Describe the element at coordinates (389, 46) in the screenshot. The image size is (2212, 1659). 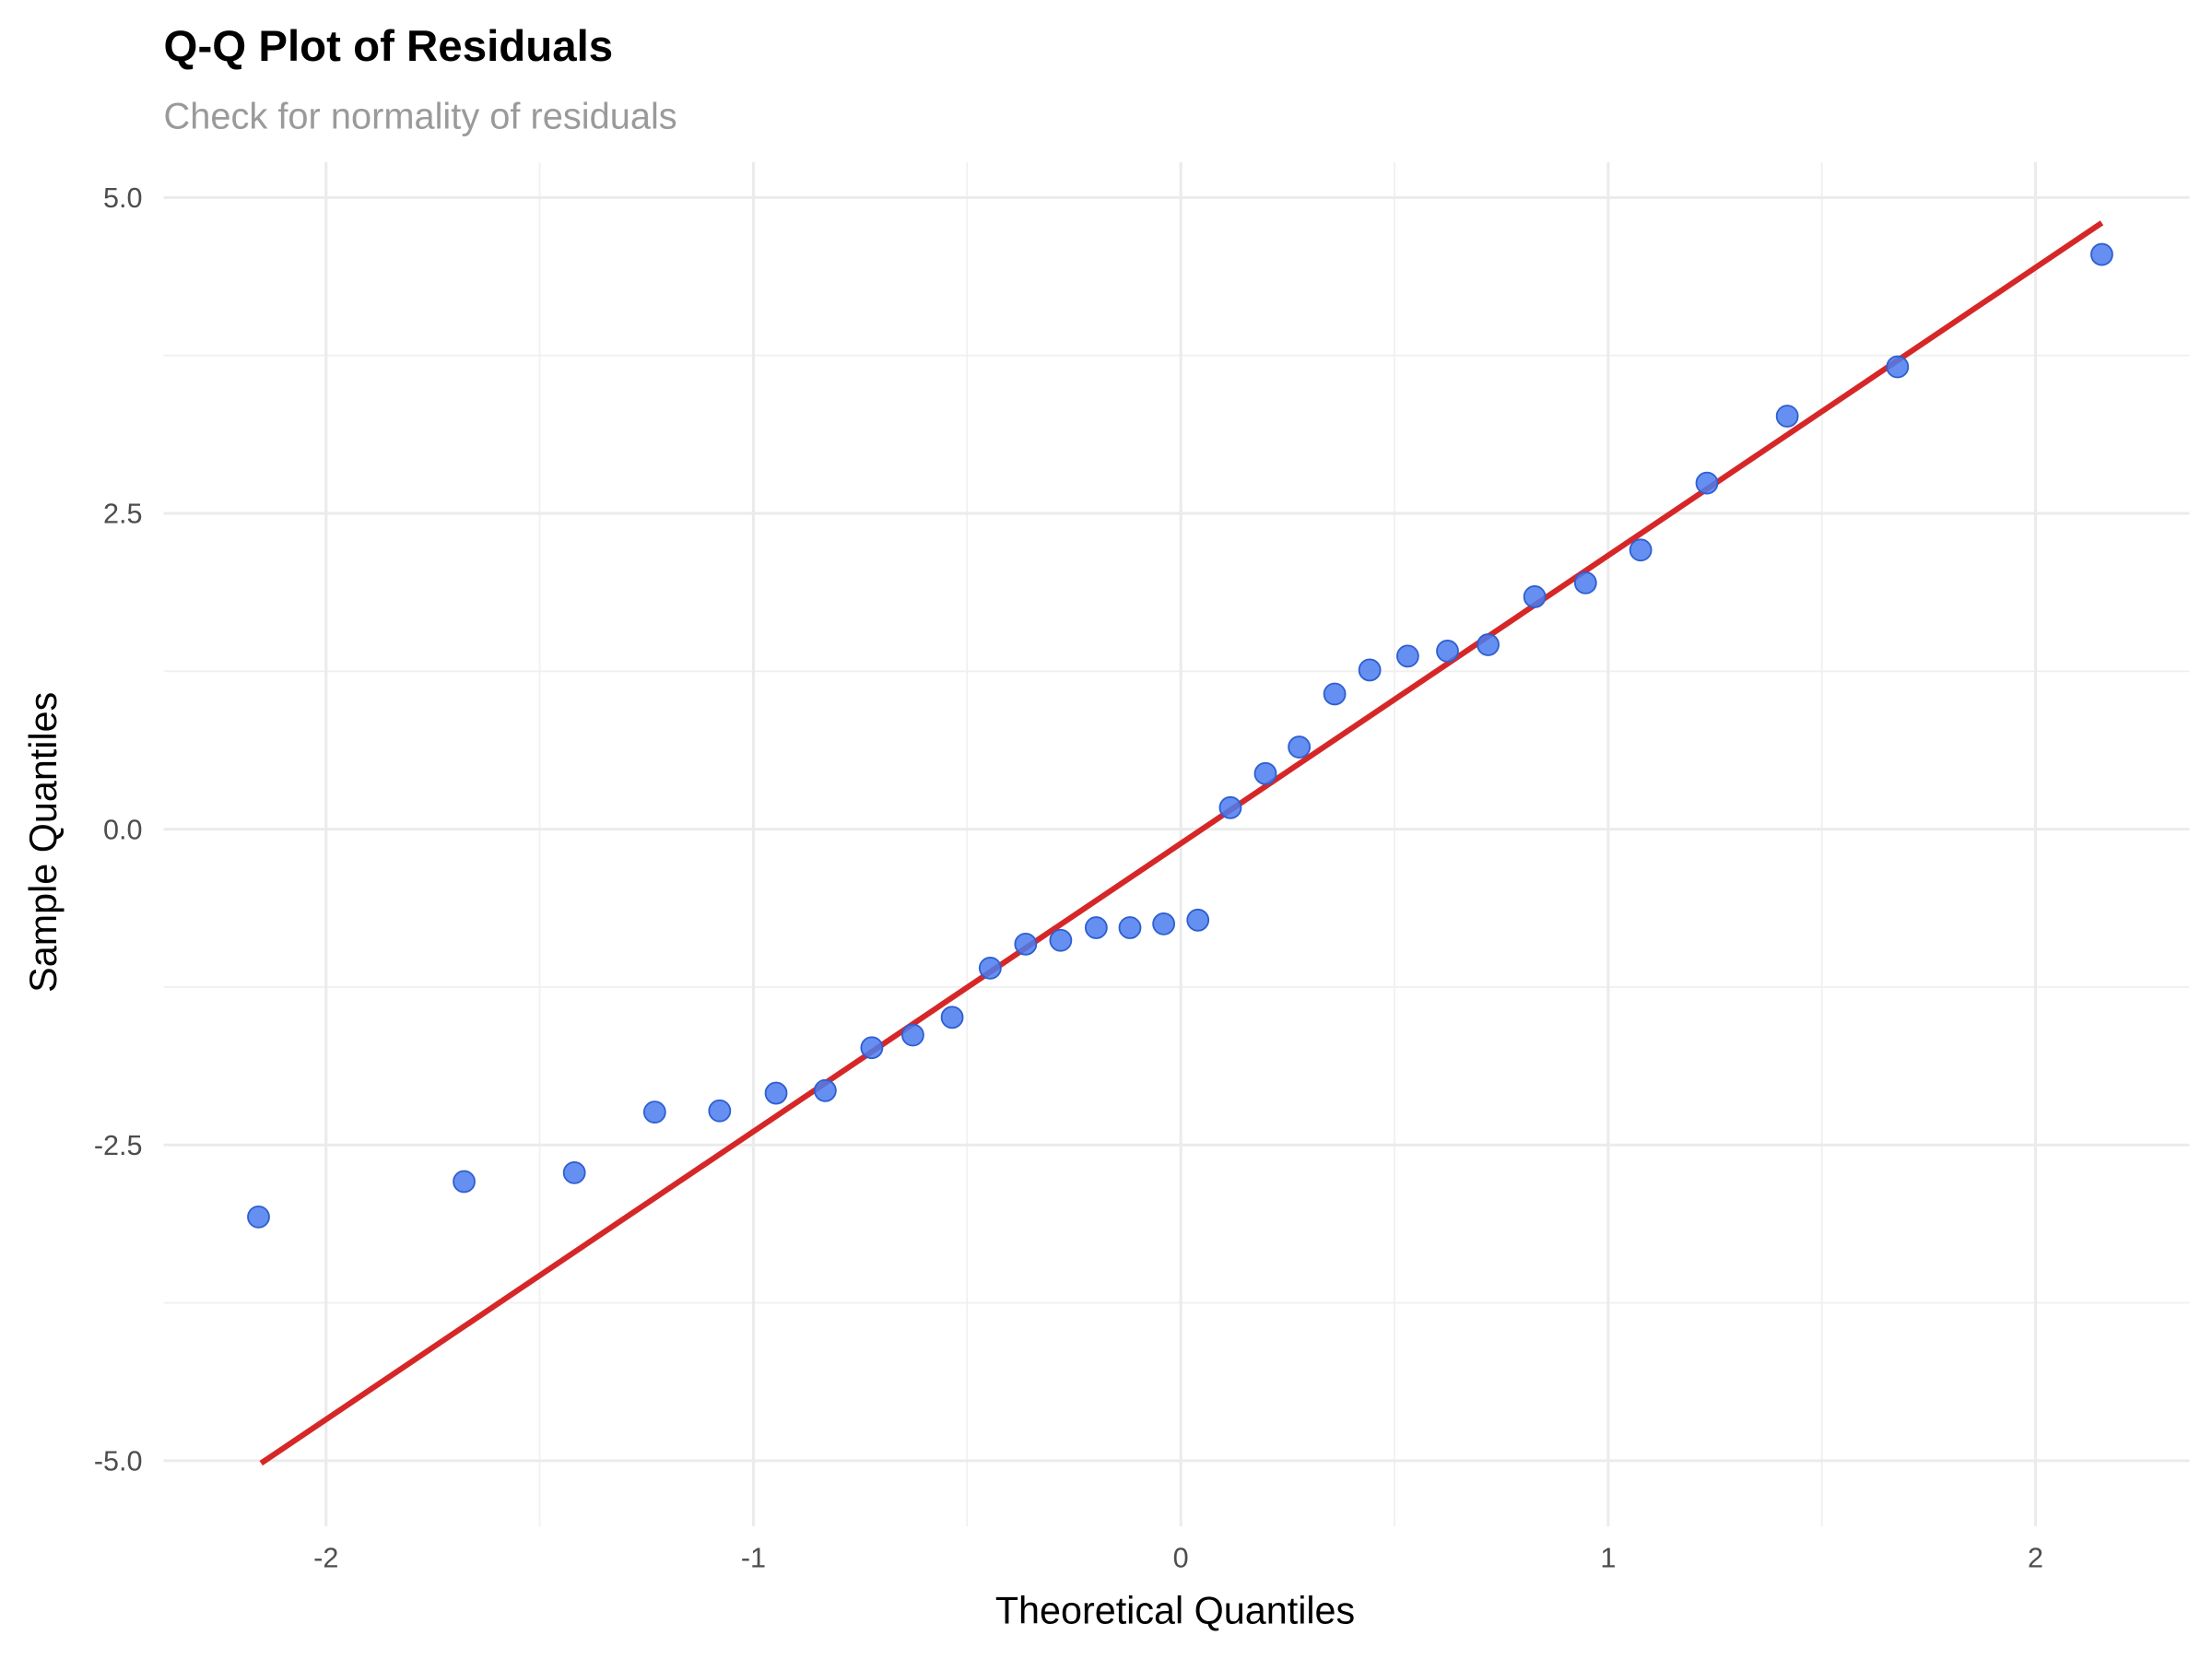
I see `chart-title: Q-Q Plot of Residuals` at that location.